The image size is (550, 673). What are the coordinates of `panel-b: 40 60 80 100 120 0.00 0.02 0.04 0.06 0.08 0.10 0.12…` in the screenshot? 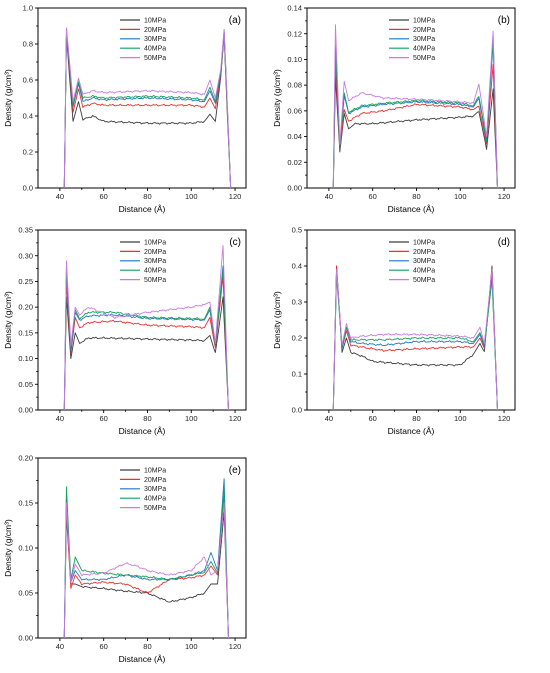 It's located at (394, 109).